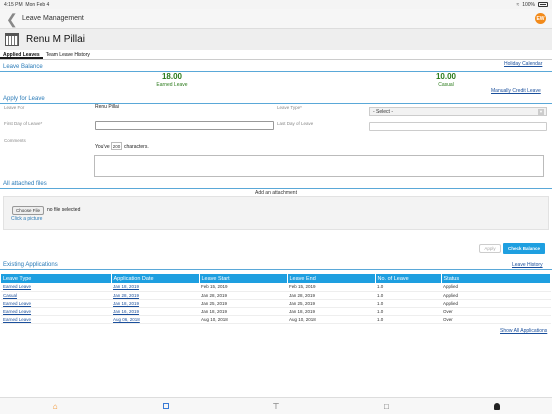 This screenshot has width=552, height=414. Describe the element at coordinates (136, 147) in the screenshot. I see `chars-suffix: characters.` at that location.